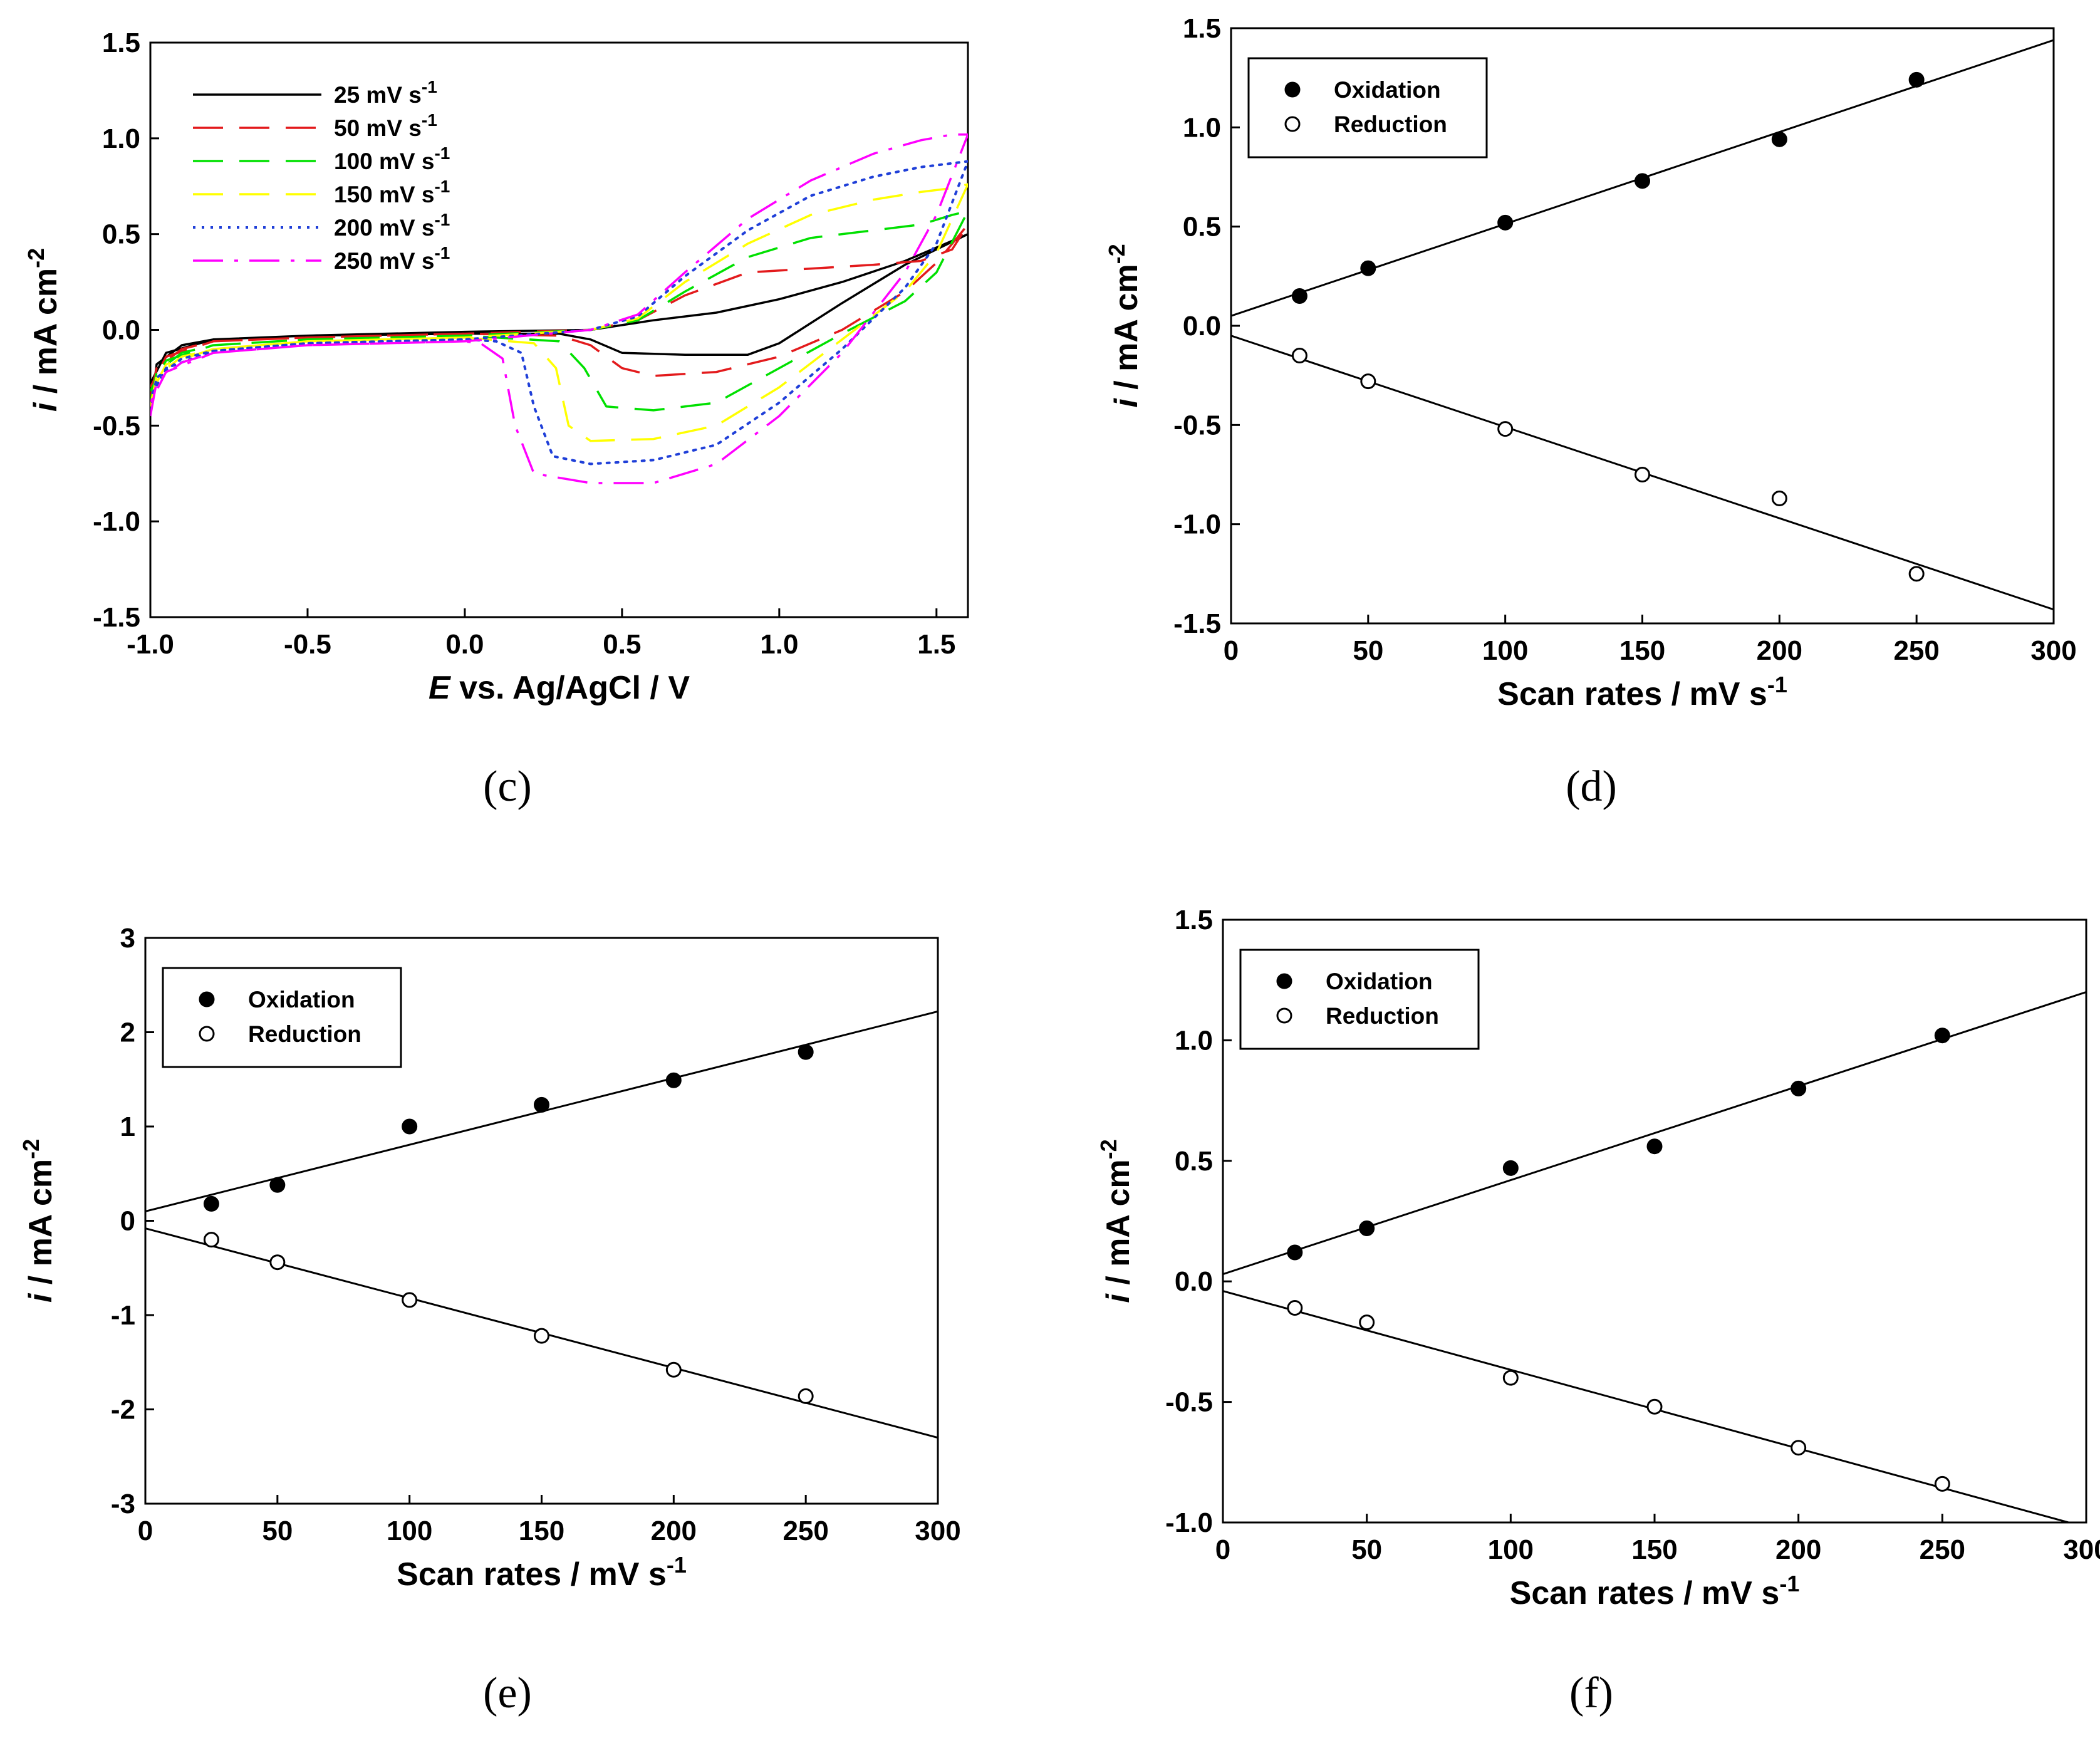 Image resolution: width=2100 pixels, height=1738 pixels. What do you see at coordinates (779, 644) in the screenshot?
I see `x-tick-label: 1.0` at bounding box center [779, 644].